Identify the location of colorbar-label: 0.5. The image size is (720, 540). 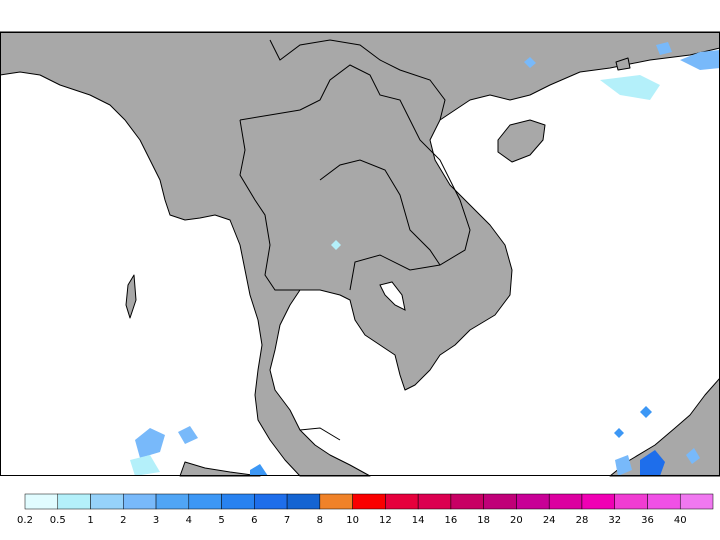
(58, 520).